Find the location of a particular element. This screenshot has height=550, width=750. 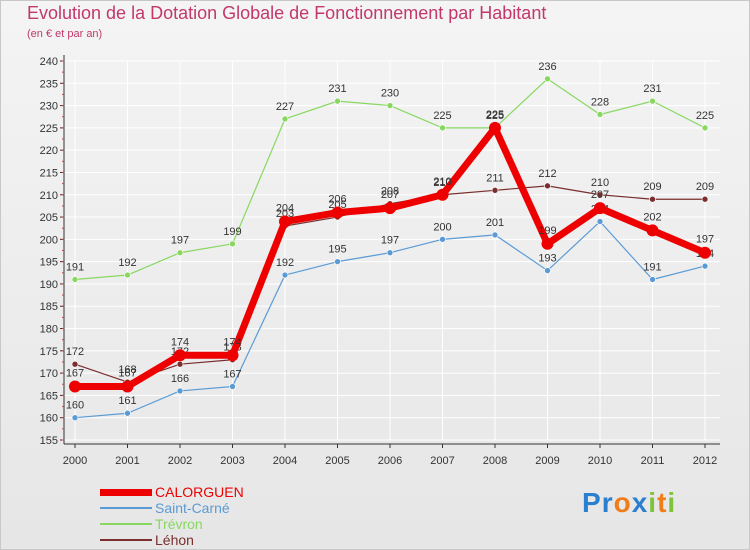

legend-item-saint-carné: Saint-Carné is located at coordinates (165, 508).